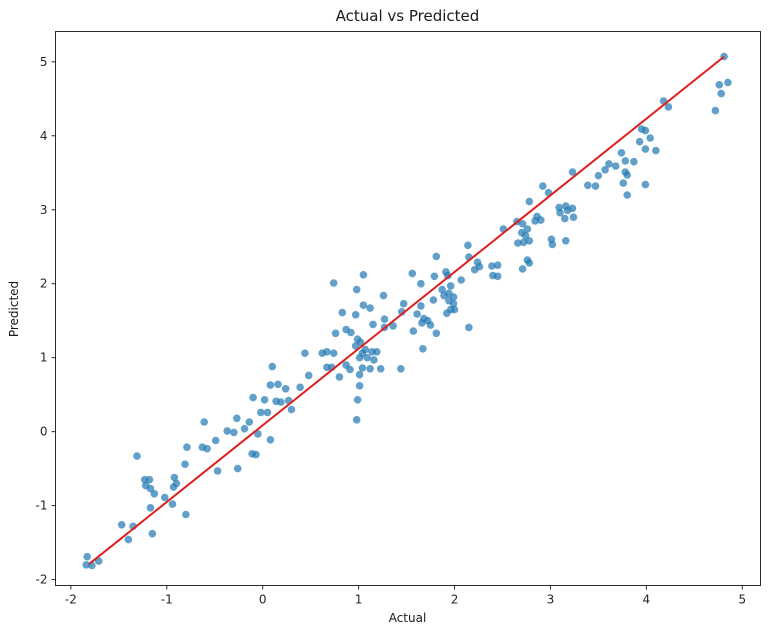 The width and height of the screenshot is (768, 638). What do you see at coordinates (455, 600) in the screenshot?
I see `x-tick-label: 2` at bounding box center [455, 600].